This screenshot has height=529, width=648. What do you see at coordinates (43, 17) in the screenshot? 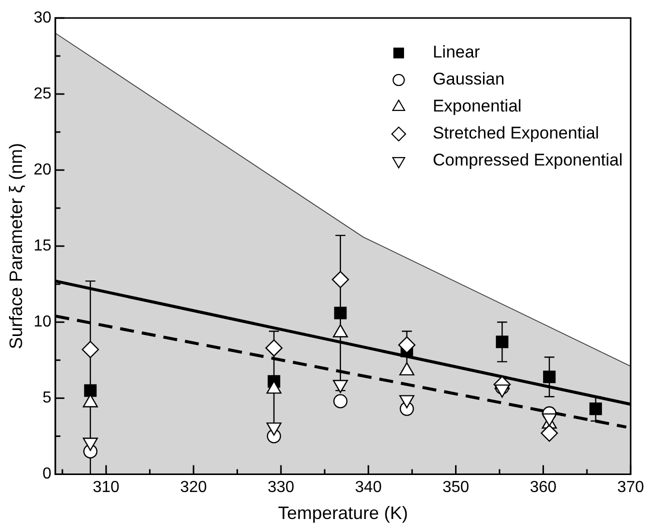
I see `y-tick-label: 30` at bounding box center [43, 17].